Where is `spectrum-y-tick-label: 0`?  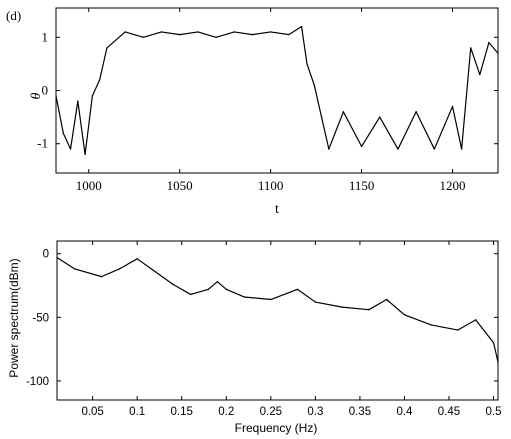
spectrum-y-tick-label: 0 is located at coordinates (46, 255).